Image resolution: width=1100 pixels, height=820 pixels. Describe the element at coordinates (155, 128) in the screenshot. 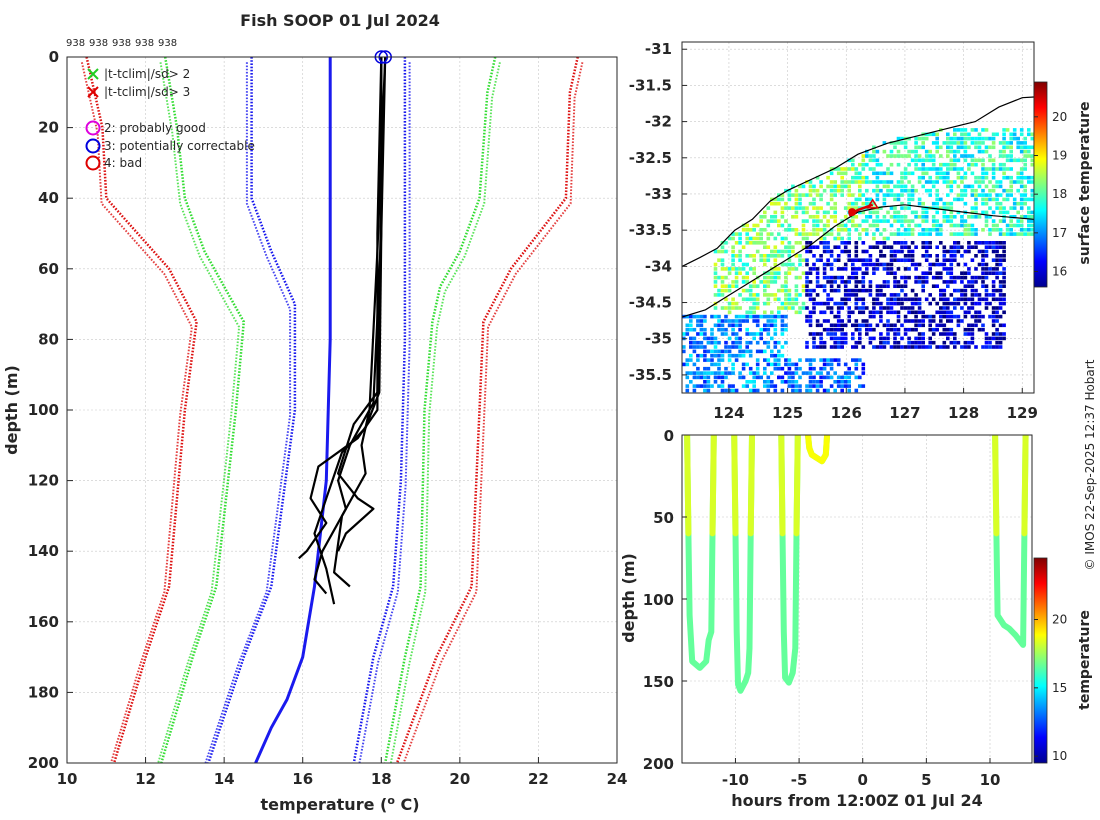

I see `legend-entry-label: 2: probably good` at that location.